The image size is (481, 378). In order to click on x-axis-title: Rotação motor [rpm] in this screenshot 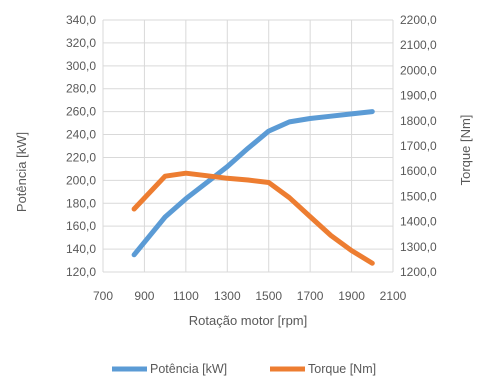, I will do `click(248, 320)`.